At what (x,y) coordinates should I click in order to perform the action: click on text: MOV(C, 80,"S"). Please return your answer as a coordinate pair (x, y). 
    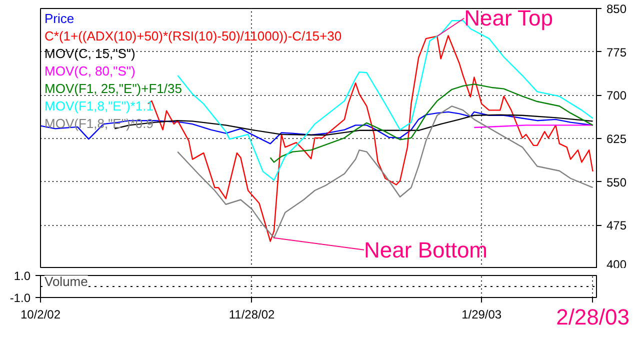
    Looking at the image, I should click on (90, 71).